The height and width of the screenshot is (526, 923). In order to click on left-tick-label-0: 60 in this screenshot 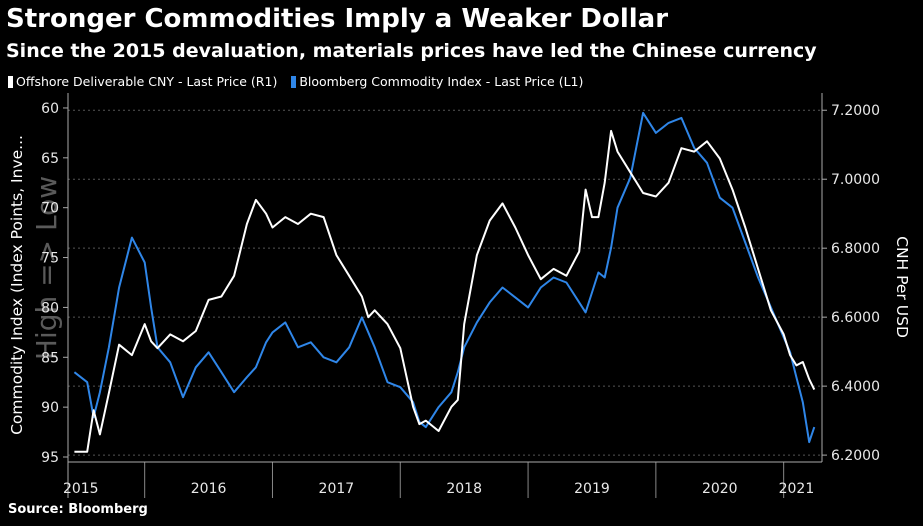, I will do `click(50, 109)`.